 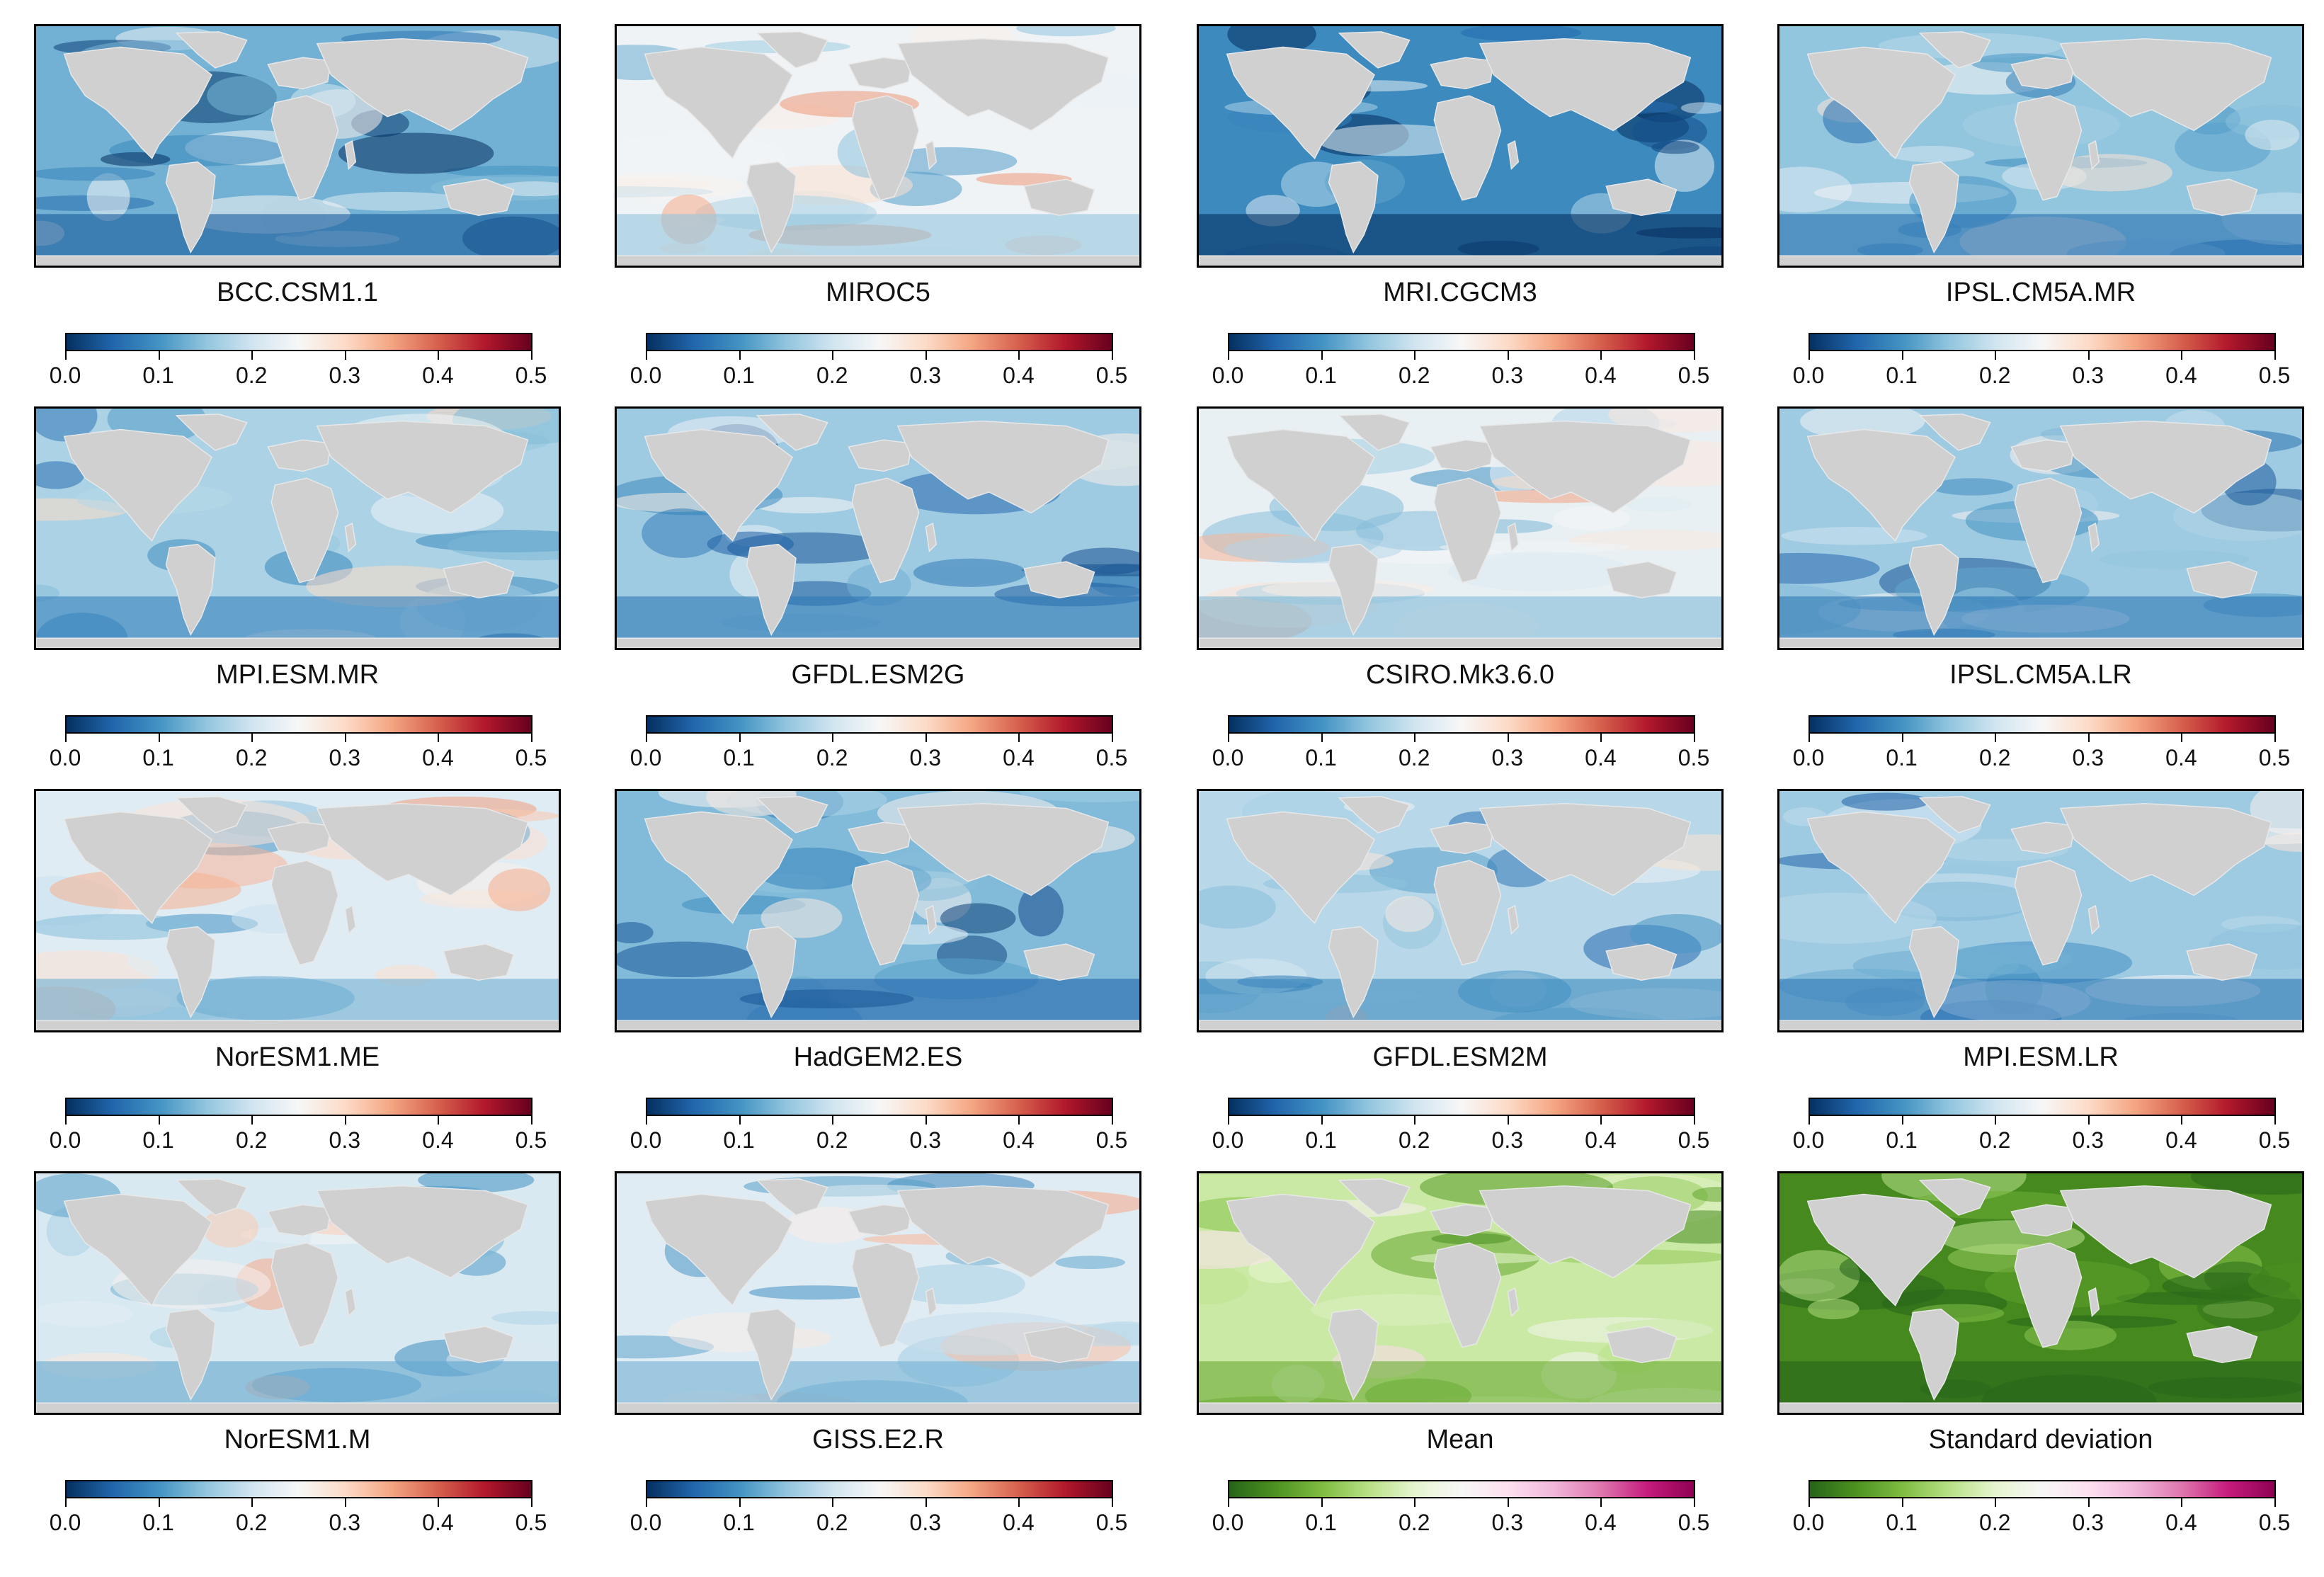 I want to click on panel-title: MPI.ESM.LR, so click(x=2041, y=1057).